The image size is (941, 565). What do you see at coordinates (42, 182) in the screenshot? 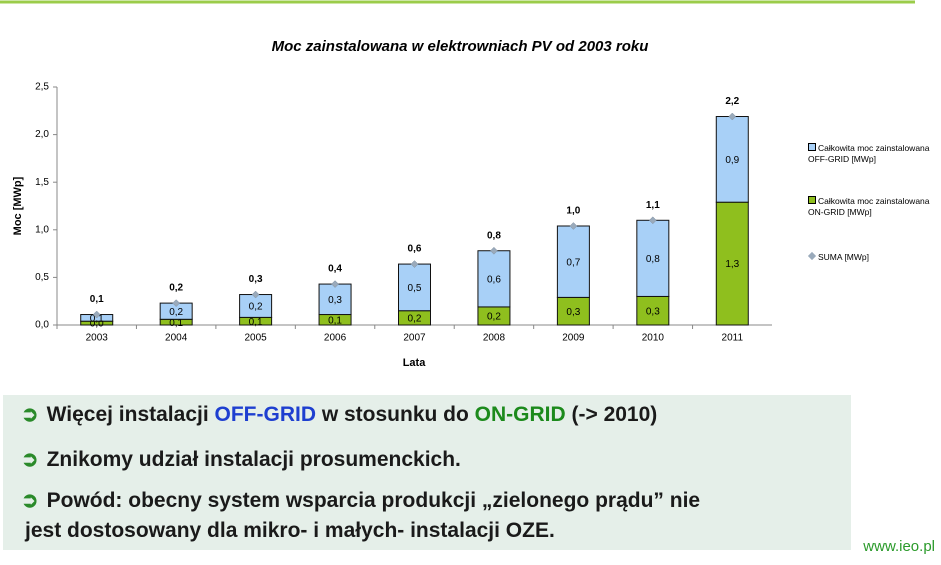
I see `y-tick-label: 1,5` at bounding box center [42, 182].